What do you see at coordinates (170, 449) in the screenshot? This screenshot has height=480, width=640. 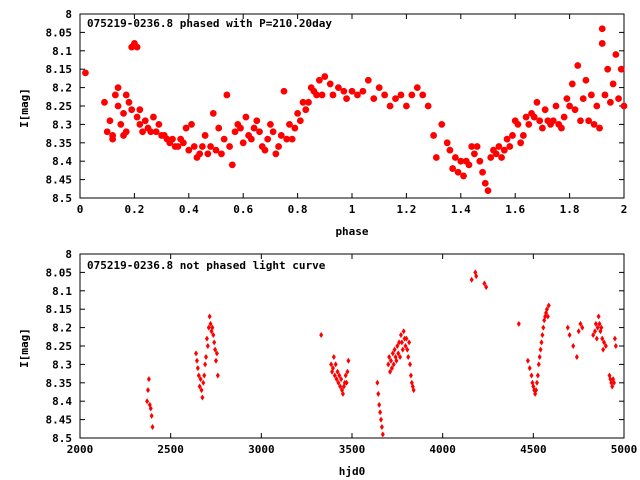 I see `x-tick-label: 2500` at bounding box center [170, 449].